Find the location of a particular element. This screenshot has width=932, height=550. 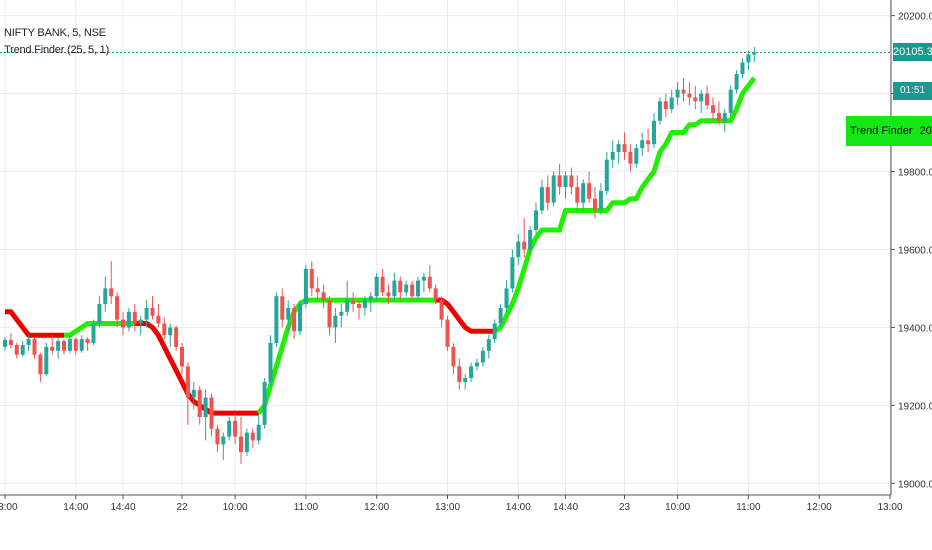

trend-finder-segment-up is located at coordinates (346, 356).